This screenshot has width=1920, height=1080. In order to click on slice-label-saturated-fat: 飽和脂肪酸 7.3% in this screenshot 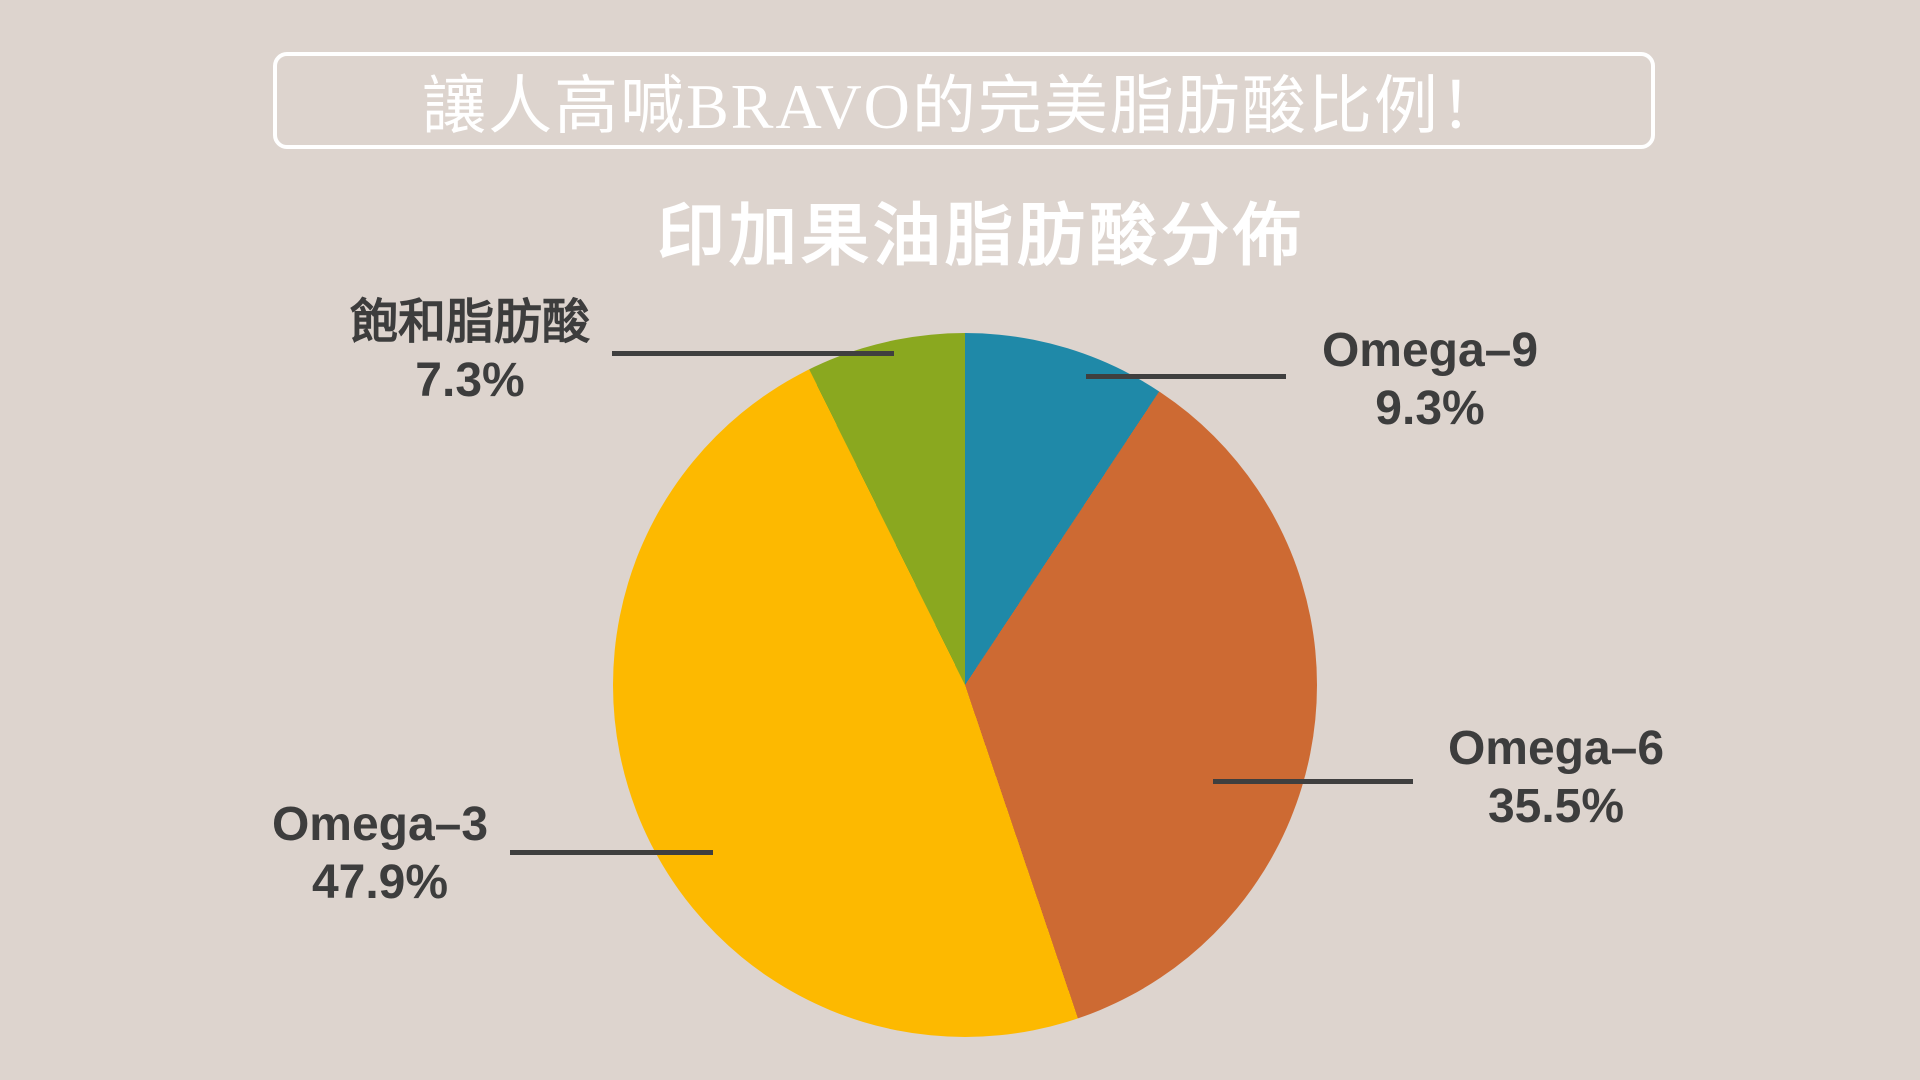, I will do `click(470, 351)`.